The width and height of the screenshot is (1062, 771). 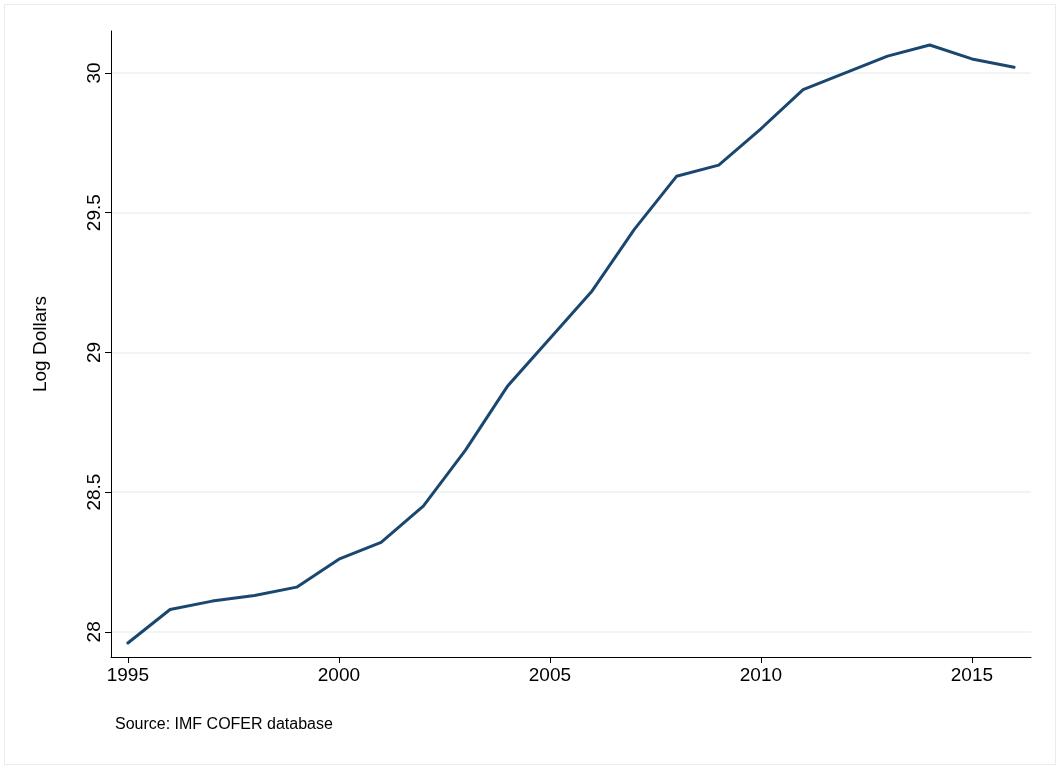 What do you see at coordinates (339, 674) in the screenshot?
I see `x-tick-label: 2000` at bounding box center [339, 674].